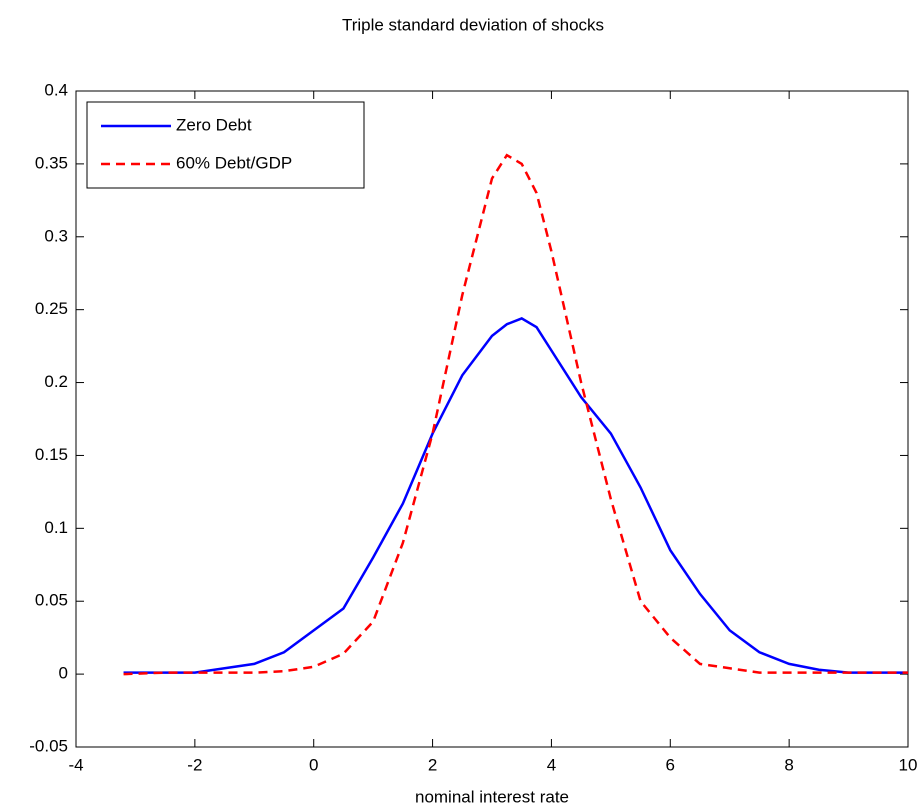 The width and height of the screenshot is (924, 811). Describe the element at coordinates (56, 235) in the screenshot. I see `y-tick-label: 0.3` at that location.